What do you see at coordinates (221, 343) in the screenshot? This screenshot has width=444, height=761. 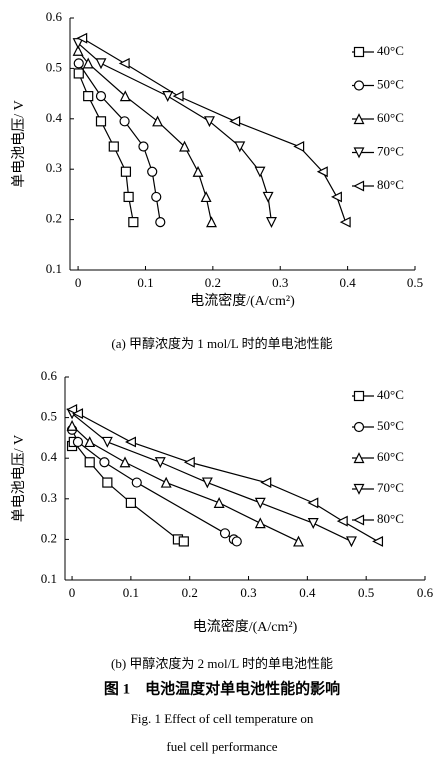 I see `caption: (a) 甲醇浓度为 1 mol/L 时的单电池性能` at bounding box center [221, 343].